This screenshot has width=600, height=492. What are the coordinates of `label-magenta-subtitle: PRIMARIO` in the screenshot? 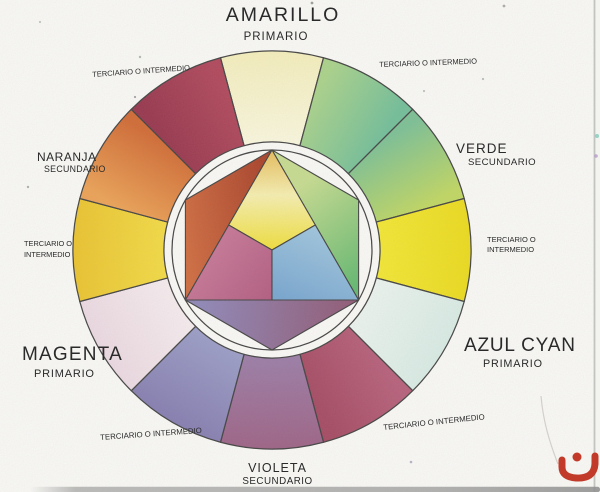 It's located at (64, 374).